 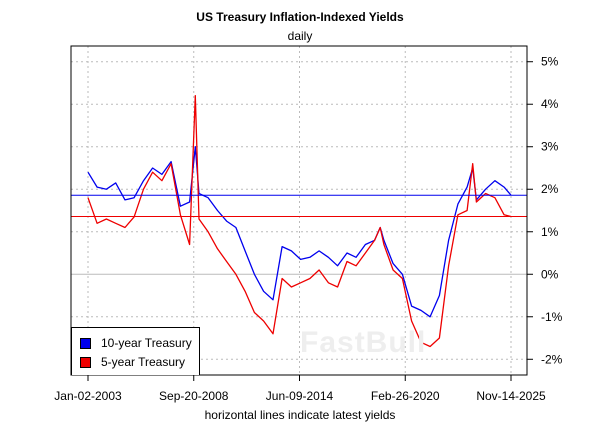 What do you see at coordinates (552, 317) in the screenshot?
I see `y-tick-label: -1%` at bounding box center [552, 317].